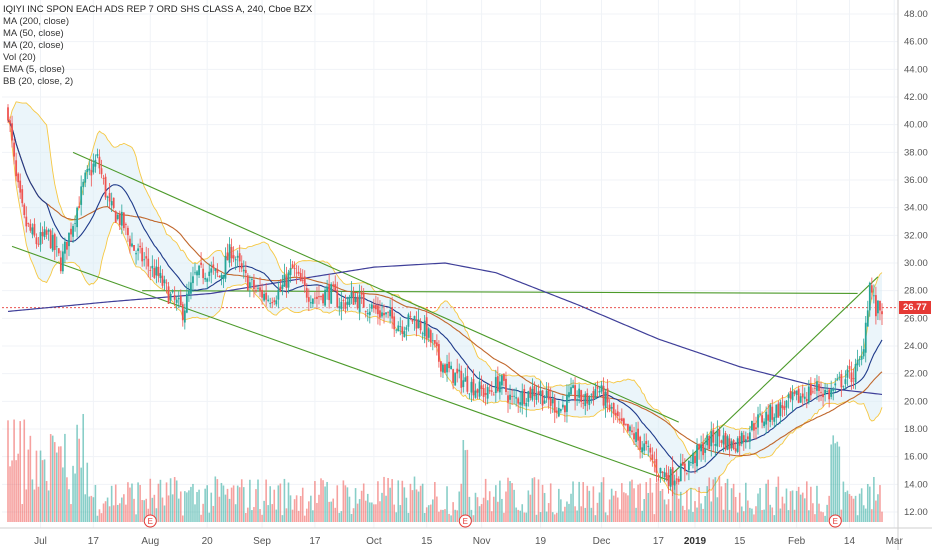  Describe the element at coordinates (916, 235) in the screenshot. I see `price-tick-label: 32.00` at that location.